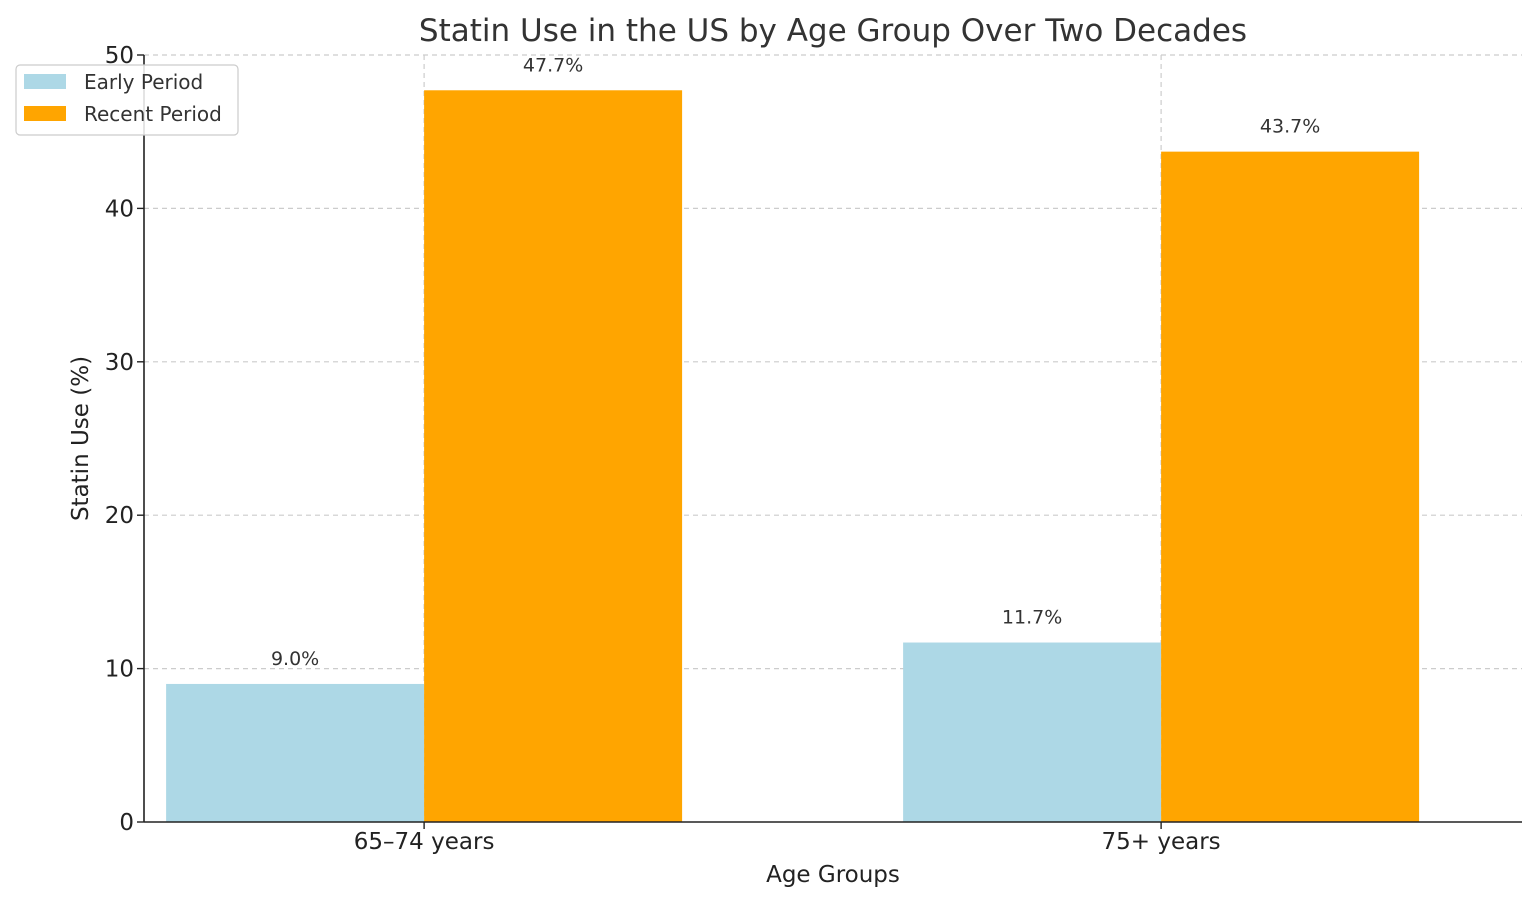 Image resolution: width=1536 pixels, height=904 pixels. I want to click on y-tick-label: 20, so click(119, 516).